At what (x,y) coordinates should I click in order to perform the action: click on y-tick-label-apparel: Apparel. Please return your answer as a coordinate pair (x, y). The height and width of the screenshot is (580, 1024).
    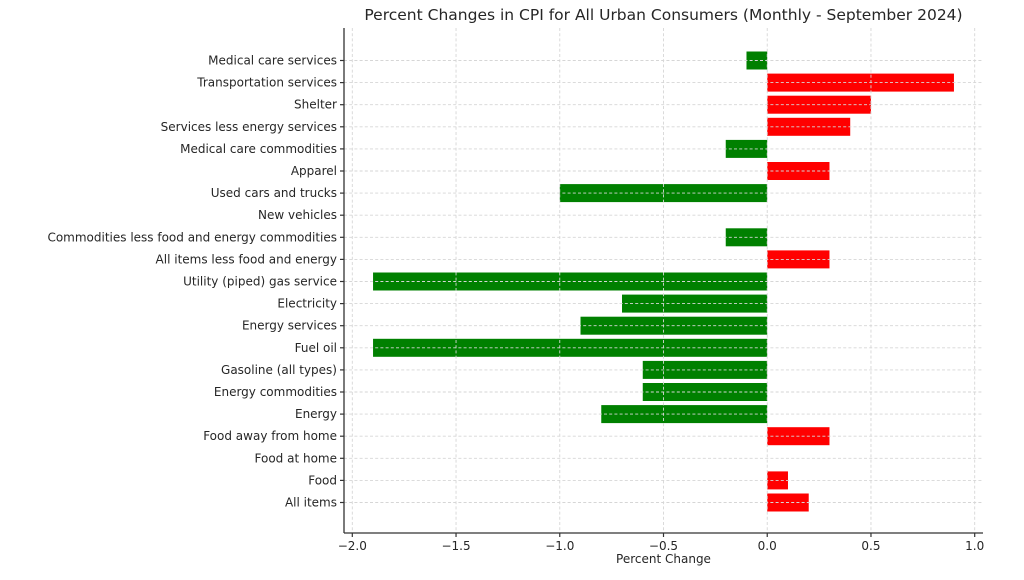
    Looking at the image, I should click on (314, 171).